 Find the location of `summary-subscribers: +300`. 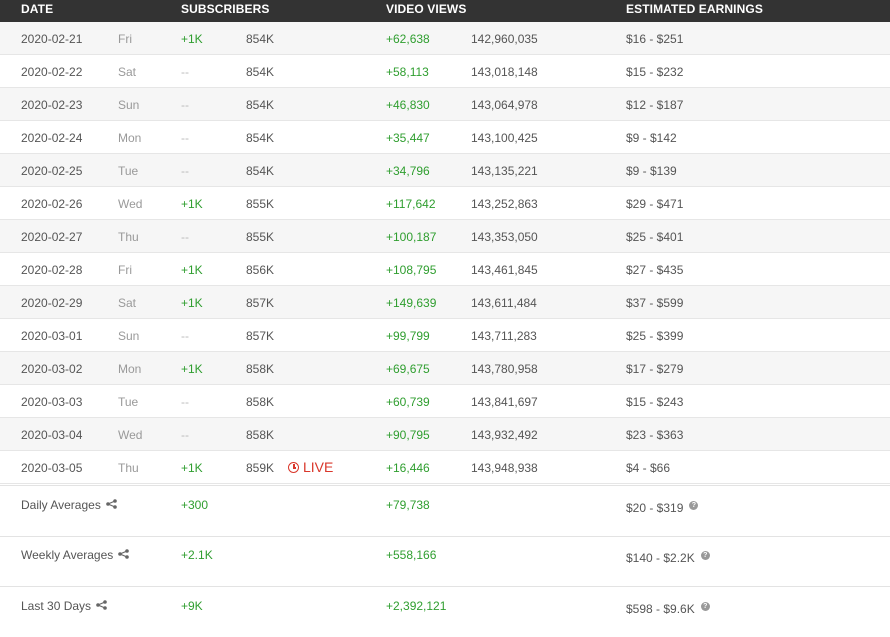

summary-subscribers: +300 is located at coordinates (195, 505).